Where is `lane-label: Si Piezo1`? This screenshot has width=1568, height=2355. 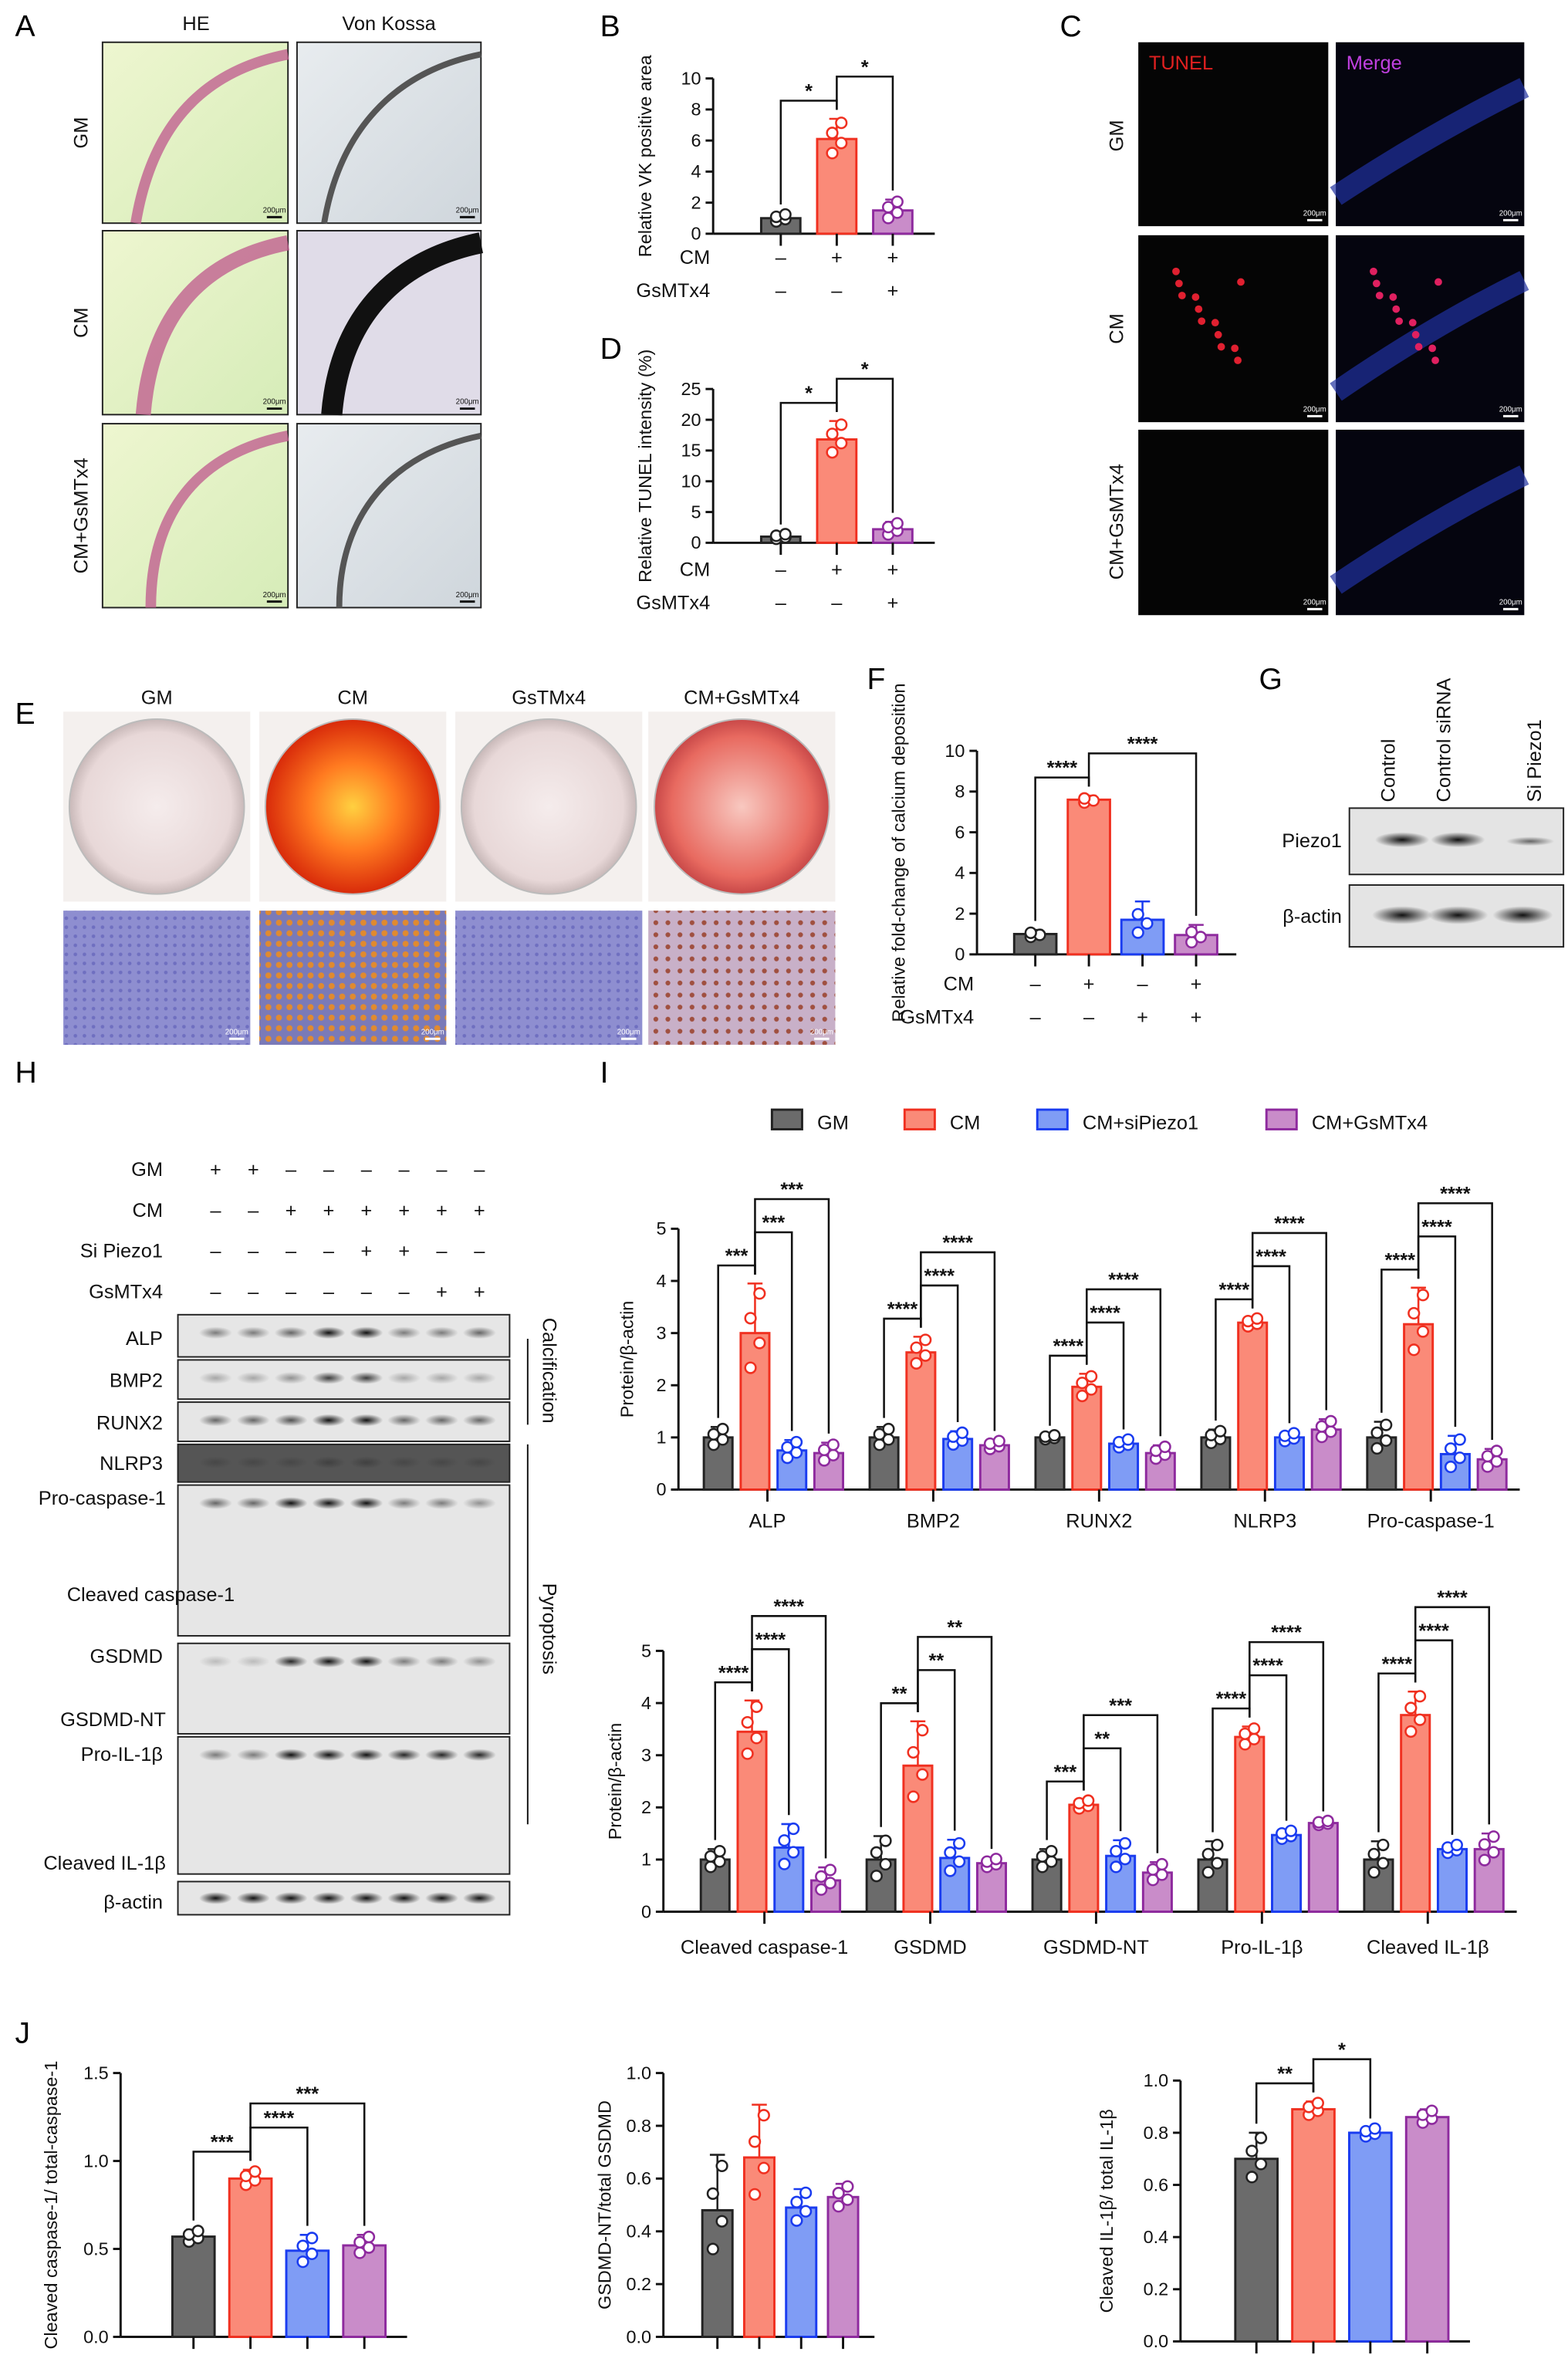
lane-label: Si Piezo1 is located at coordinates (1535, 760).